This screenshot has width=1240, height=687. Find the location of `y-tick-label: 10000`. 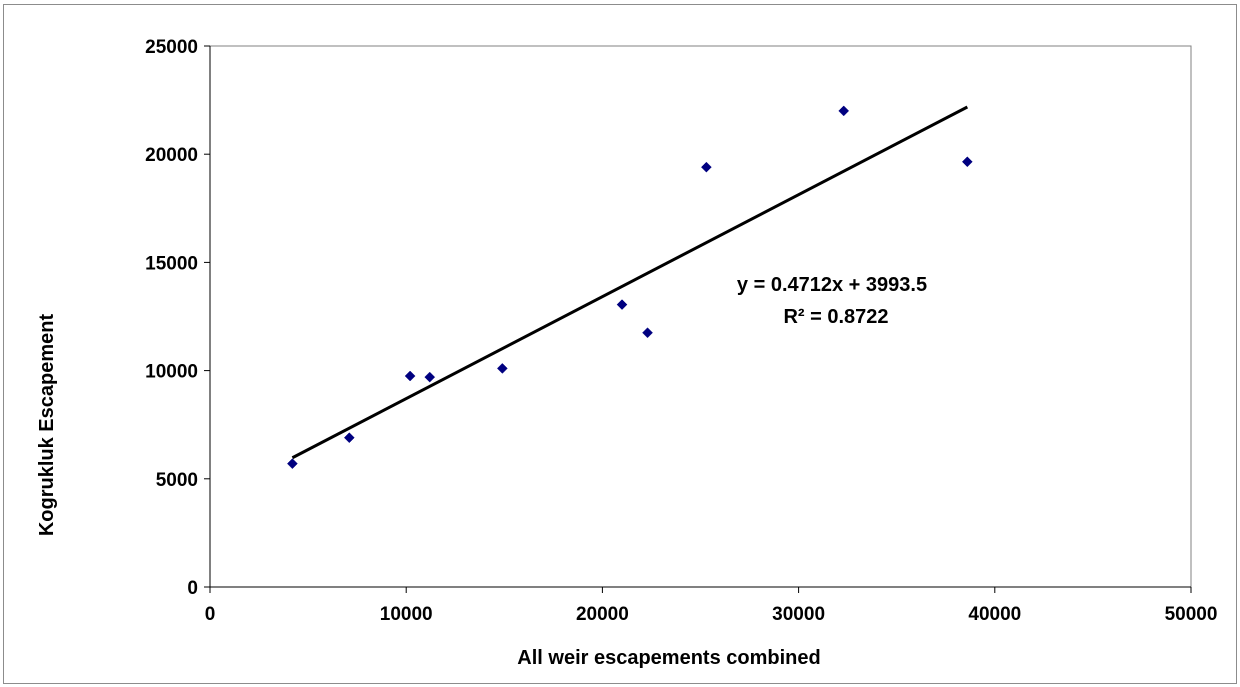

y-tick-label: 10000 is located at coordinates (171, 372).